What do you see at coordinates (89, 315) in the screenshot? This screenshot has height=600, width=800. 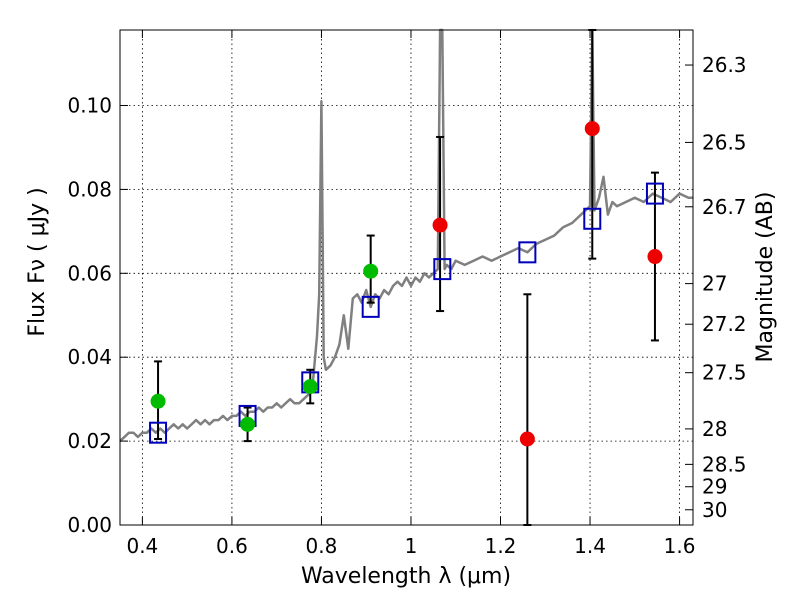 I see `y-tick-labels: 0.00 0.02 0.04 0.06 0.08 0.10` at bounding box center [89, 315].